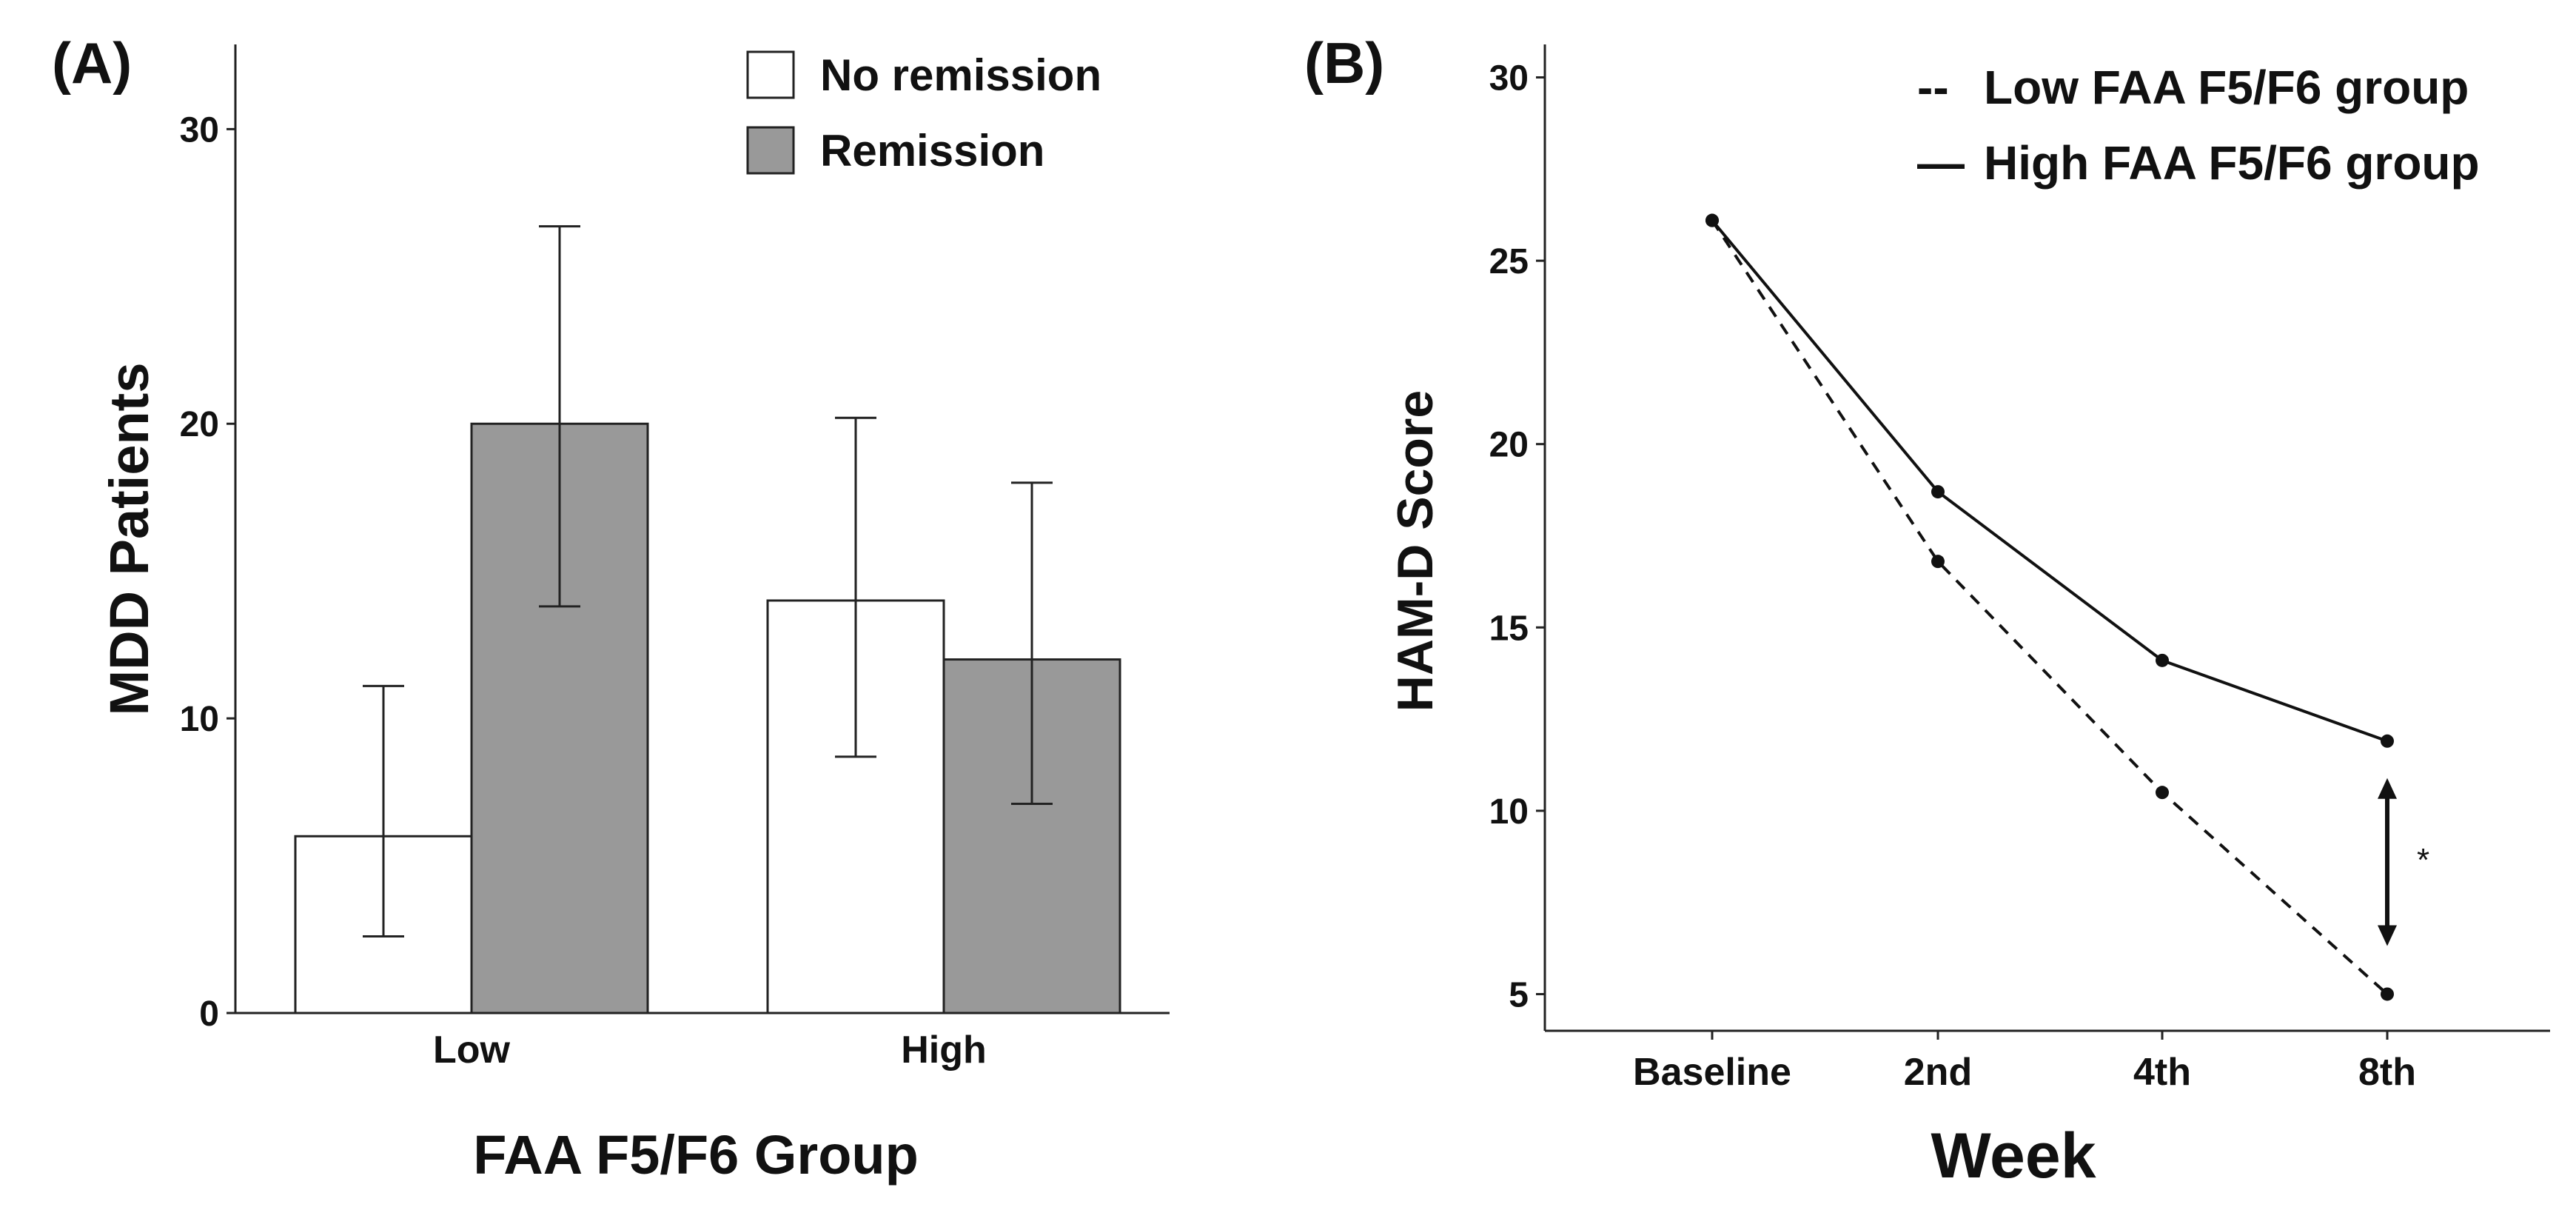 The image size is (2576, 1210). Describe the element at coordinates (1509, 446) in the screenshot. I see `panel-b-y-tick-label: 20` at that location.